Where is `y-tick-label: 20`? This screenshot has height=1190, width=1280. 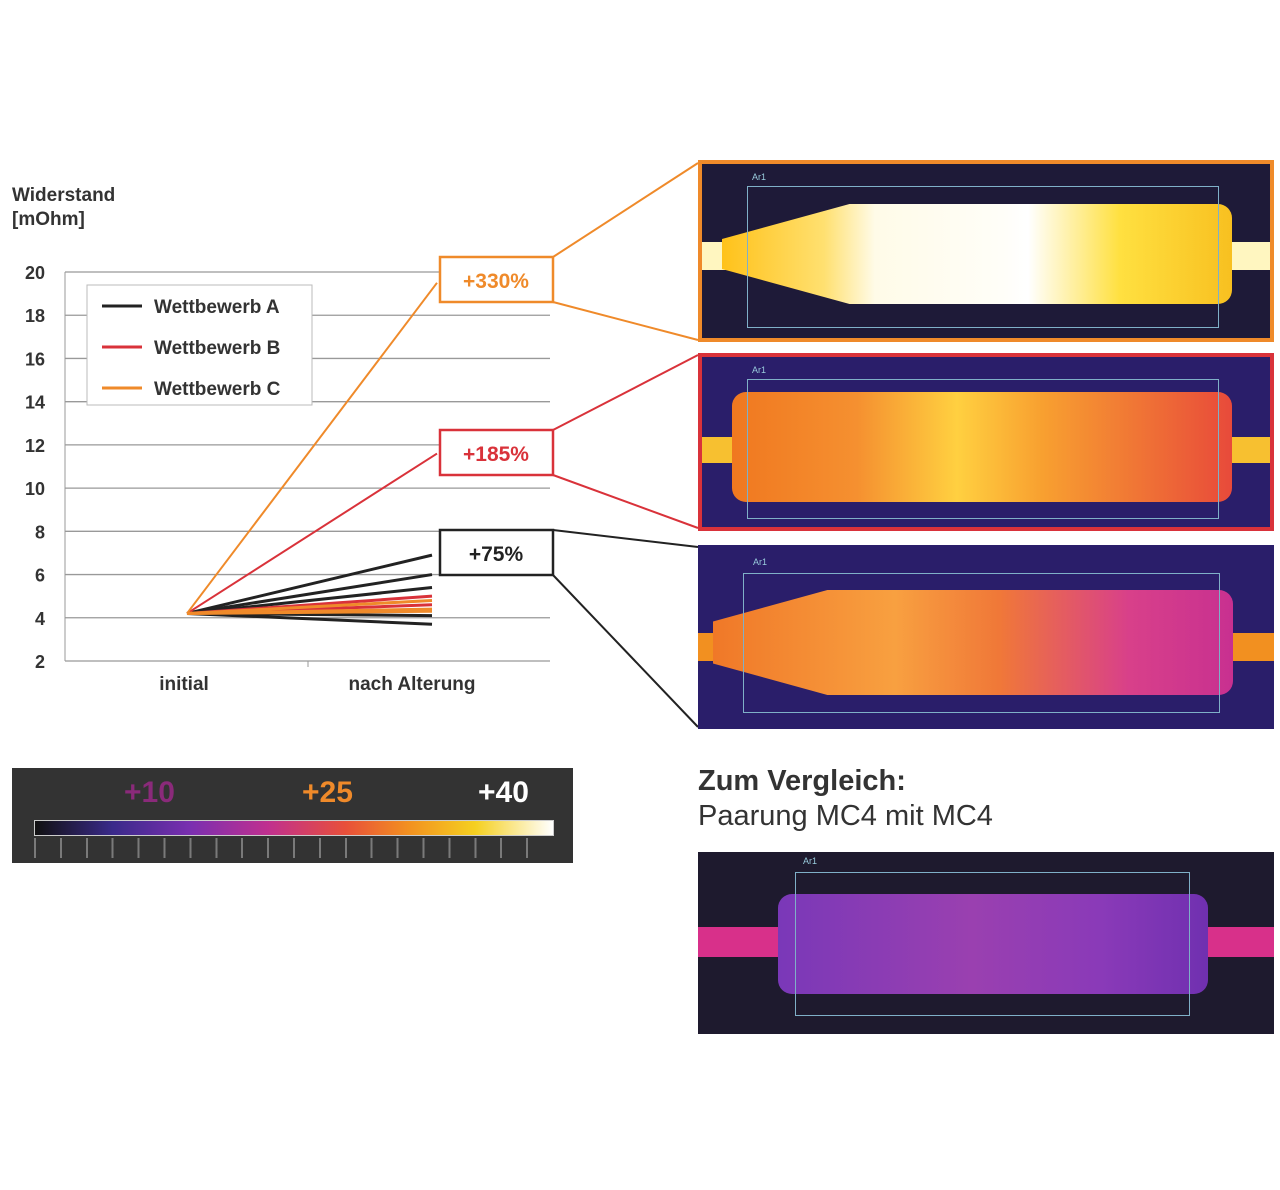 y-tick-label: 20 is located at coordinates (35, 273).